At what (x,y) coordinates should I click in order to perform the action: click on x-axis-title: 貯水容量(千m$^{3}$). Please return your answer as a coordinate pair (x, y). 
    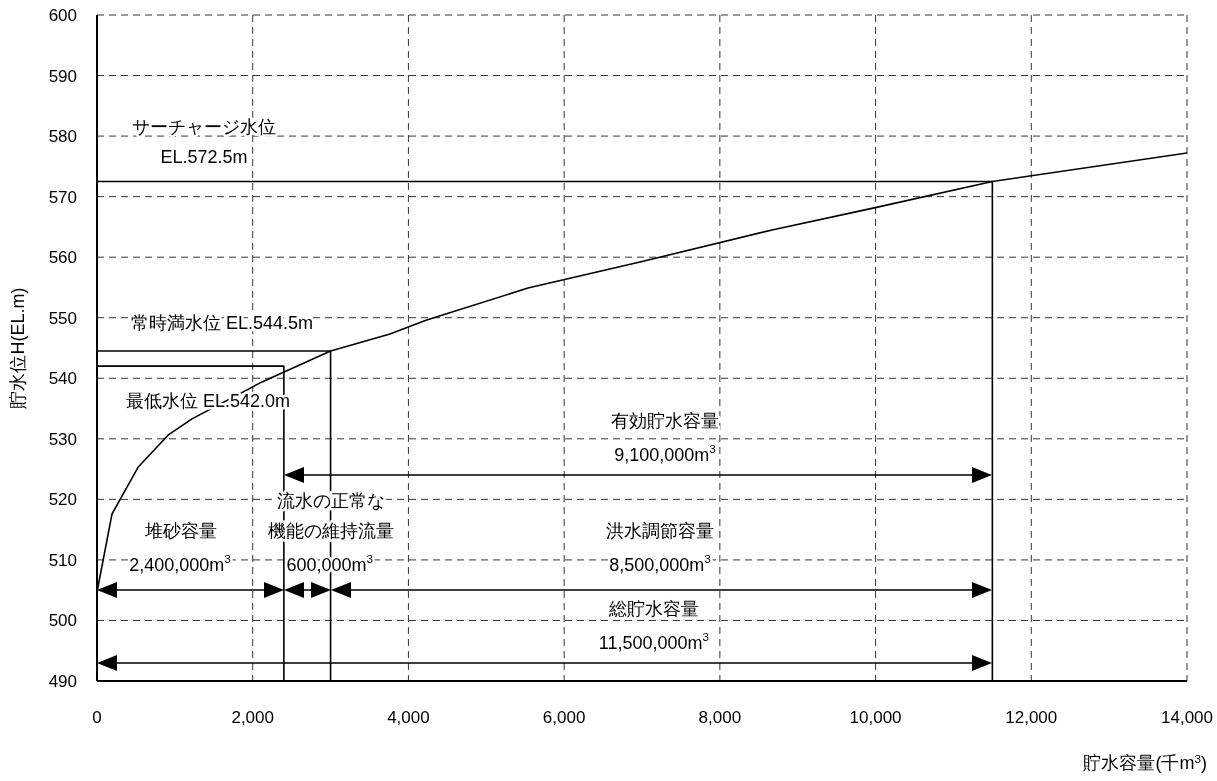
    Looking at the image, I should click on (1145, 762).